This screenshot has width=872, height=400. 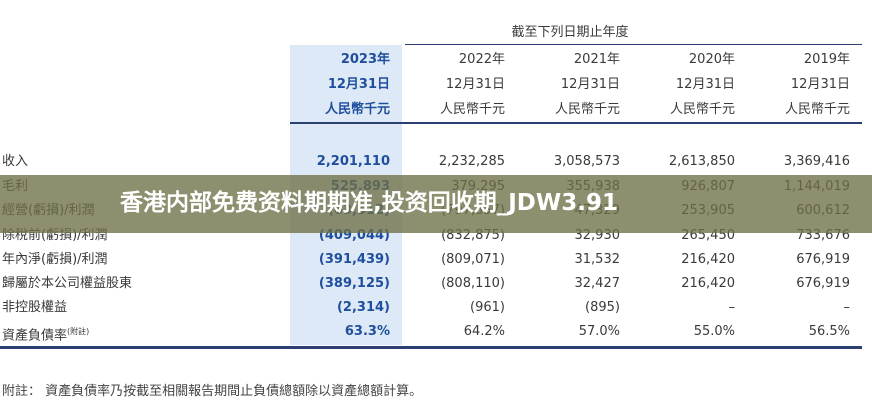 I want to click on column-header: 2020年, so click(x=711, y=59).